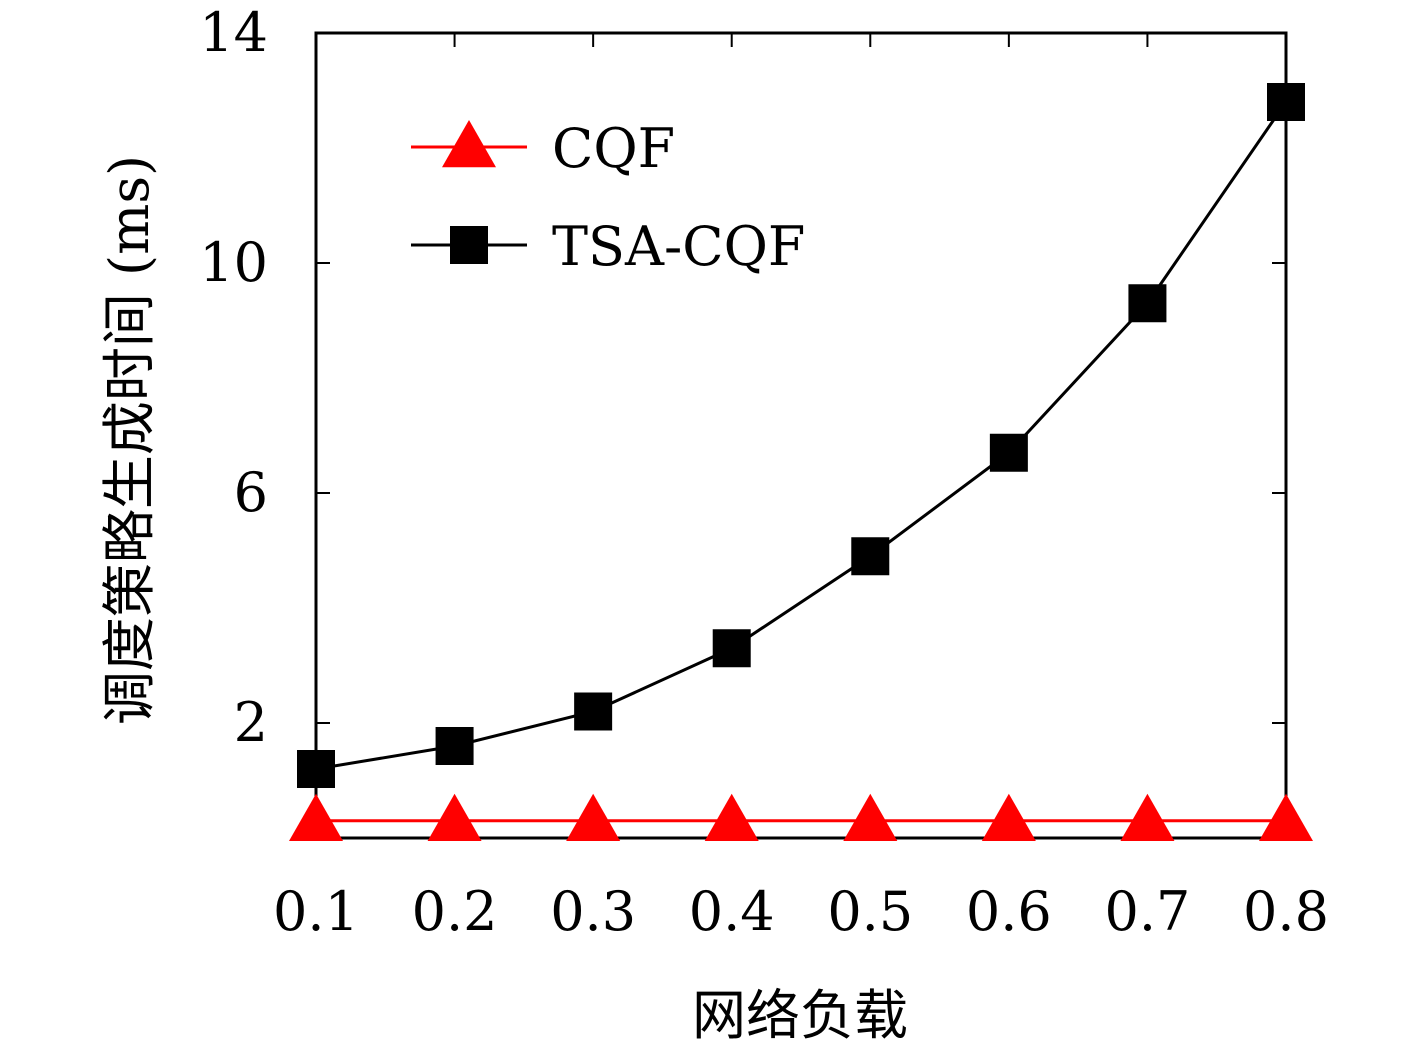  I want to click on x-tick-label: 0.6, so click(1009, 911).